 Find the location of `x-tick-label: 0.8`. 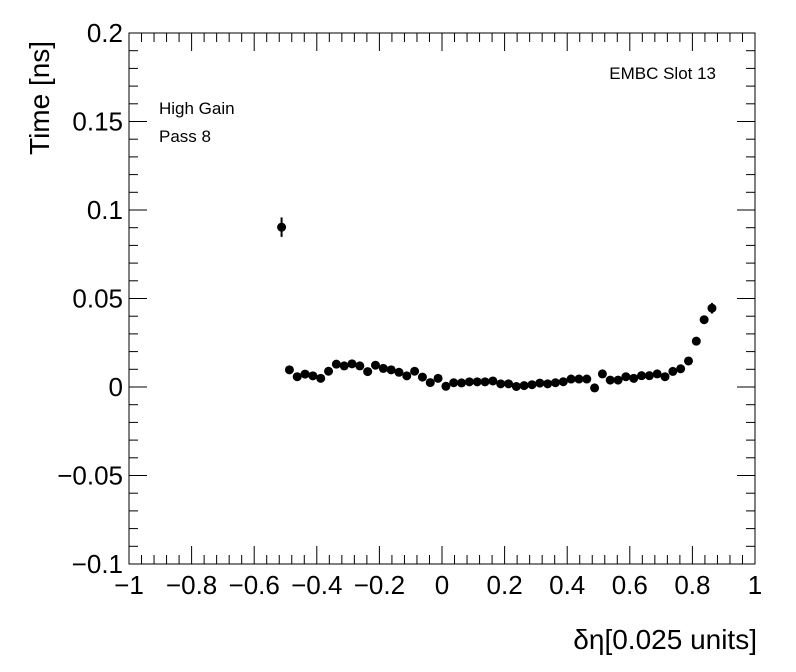

x-tick-label: 0.8 is located at coordinates (692, 585).